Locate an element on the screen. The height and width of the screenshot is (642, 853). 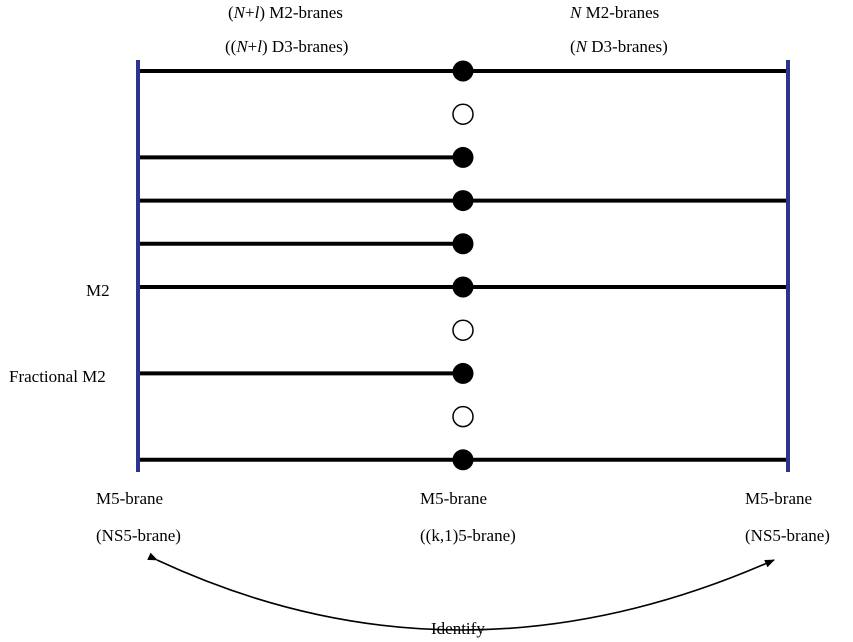
left-ns5-brane-label: (NS5-brane) is located at coordinates (138, 535).